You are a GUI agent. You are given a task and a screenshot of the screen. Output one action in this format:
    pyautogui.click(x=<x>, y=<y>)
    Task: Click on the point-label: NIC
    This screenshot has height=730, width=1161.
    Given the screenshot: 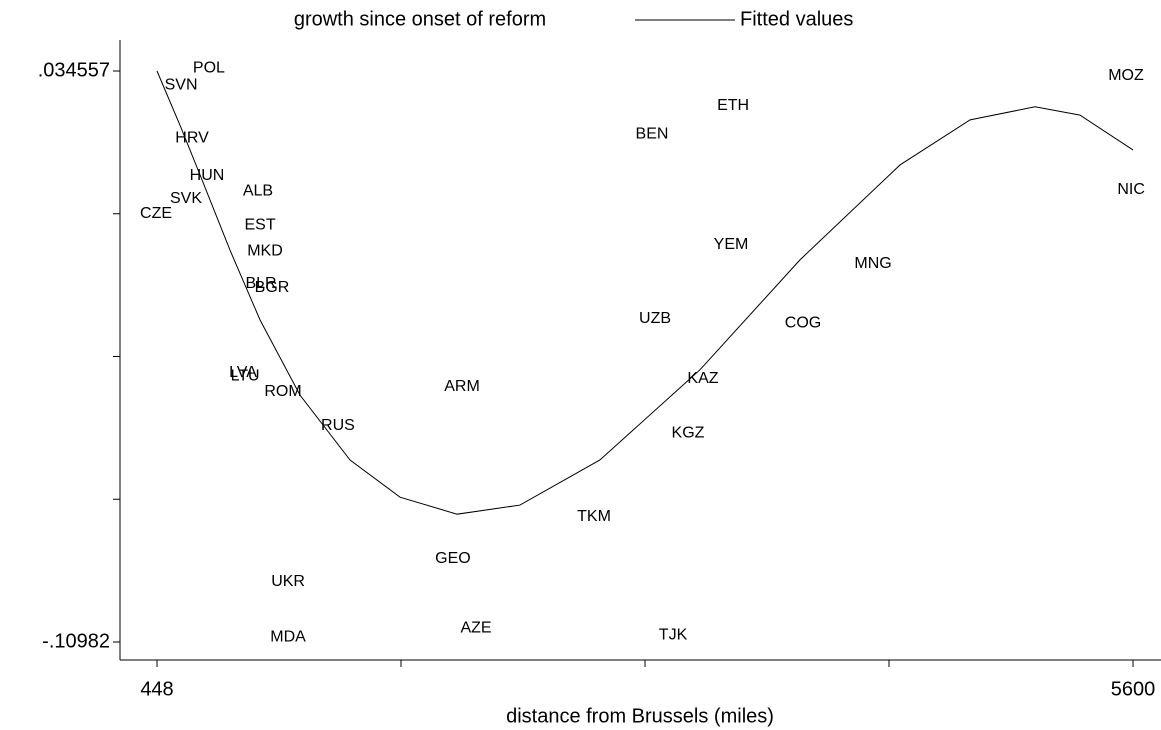 What is the action you would take?
    pyautogui.click(x=1131, y=189)
    